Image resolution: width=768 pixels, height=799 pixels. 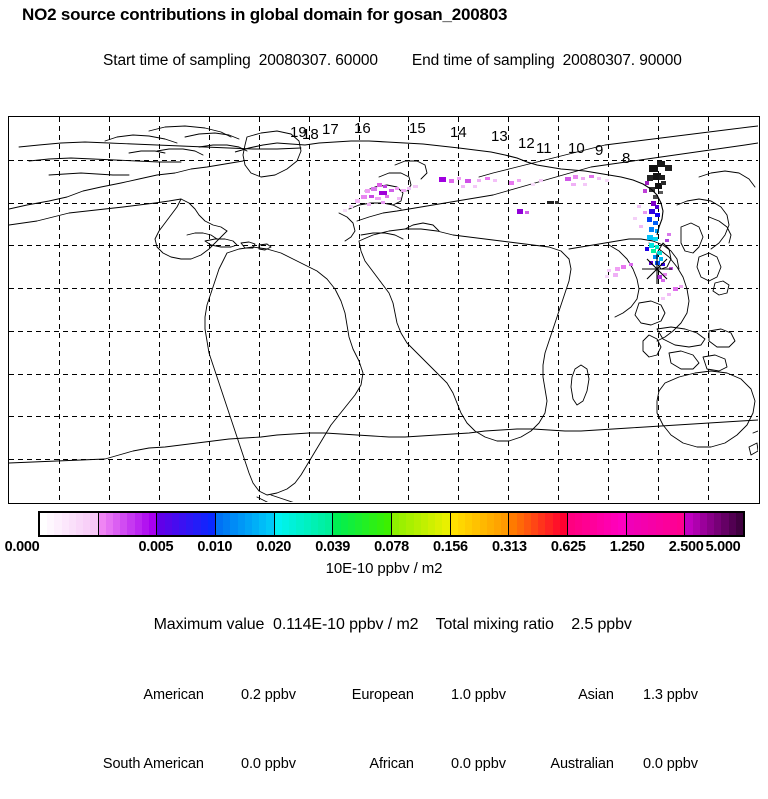 I want to click on region-label-american: American, so click(x=173, y=695).